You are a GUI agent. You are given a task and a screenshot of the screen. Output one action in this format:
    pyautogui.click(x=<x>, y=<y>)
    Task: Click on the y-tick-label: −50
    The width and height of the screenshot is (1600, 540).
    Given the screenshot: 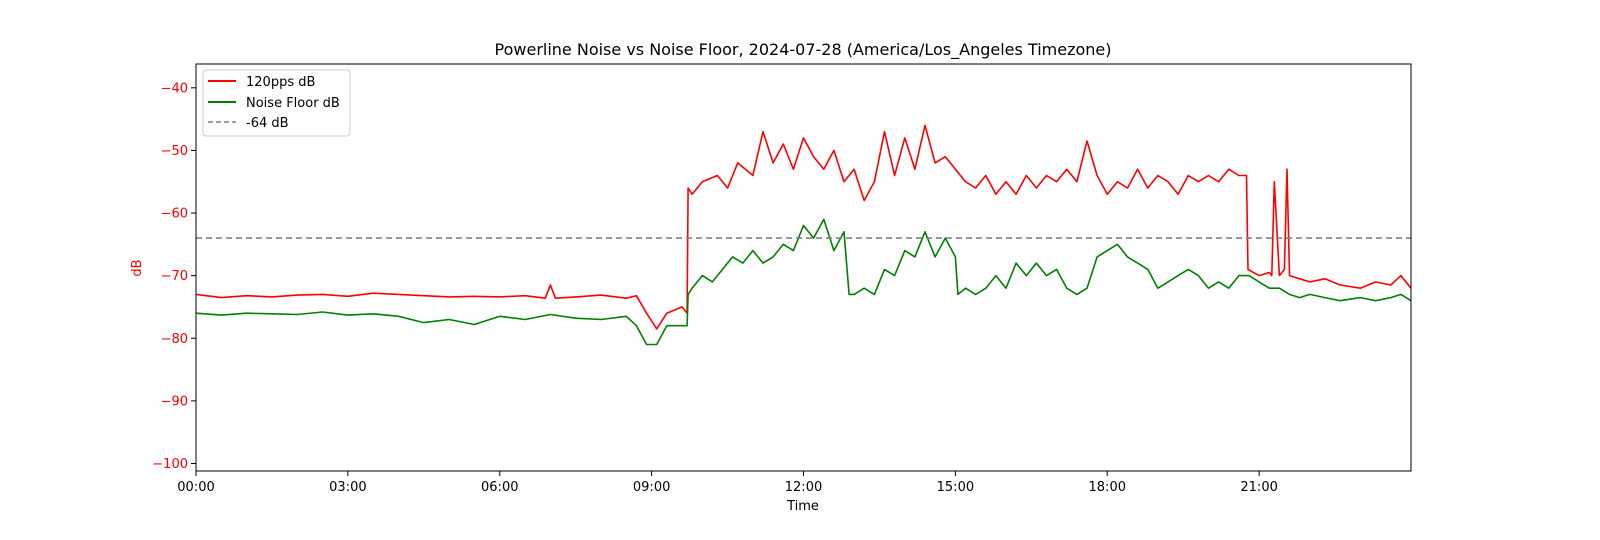 What is the action you would take?
    pyautogui.click(x=174, y=151)
    